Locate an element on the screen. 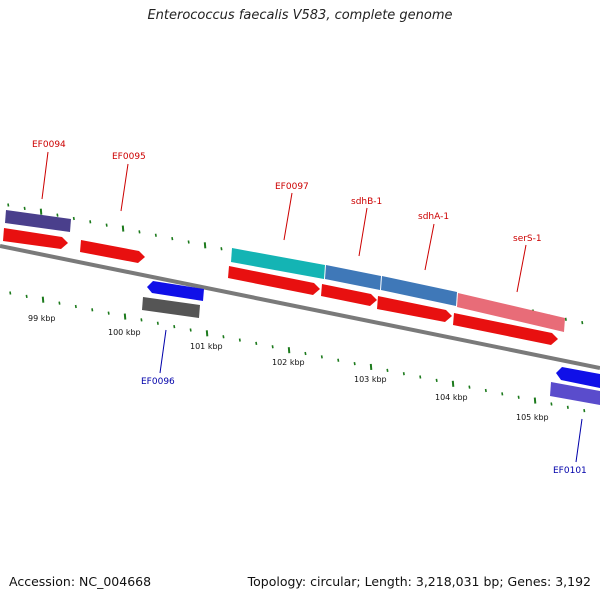  label-ef0095: EF0095 is located at coordinates (129, 157).